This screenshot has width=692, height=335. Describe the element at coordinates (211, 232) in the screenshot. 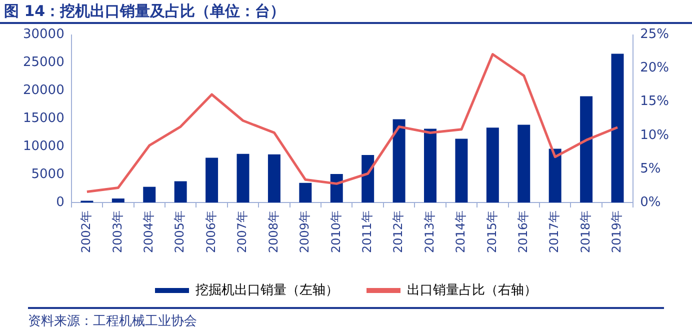

I see `x-tick-label: 2006年` at that location.